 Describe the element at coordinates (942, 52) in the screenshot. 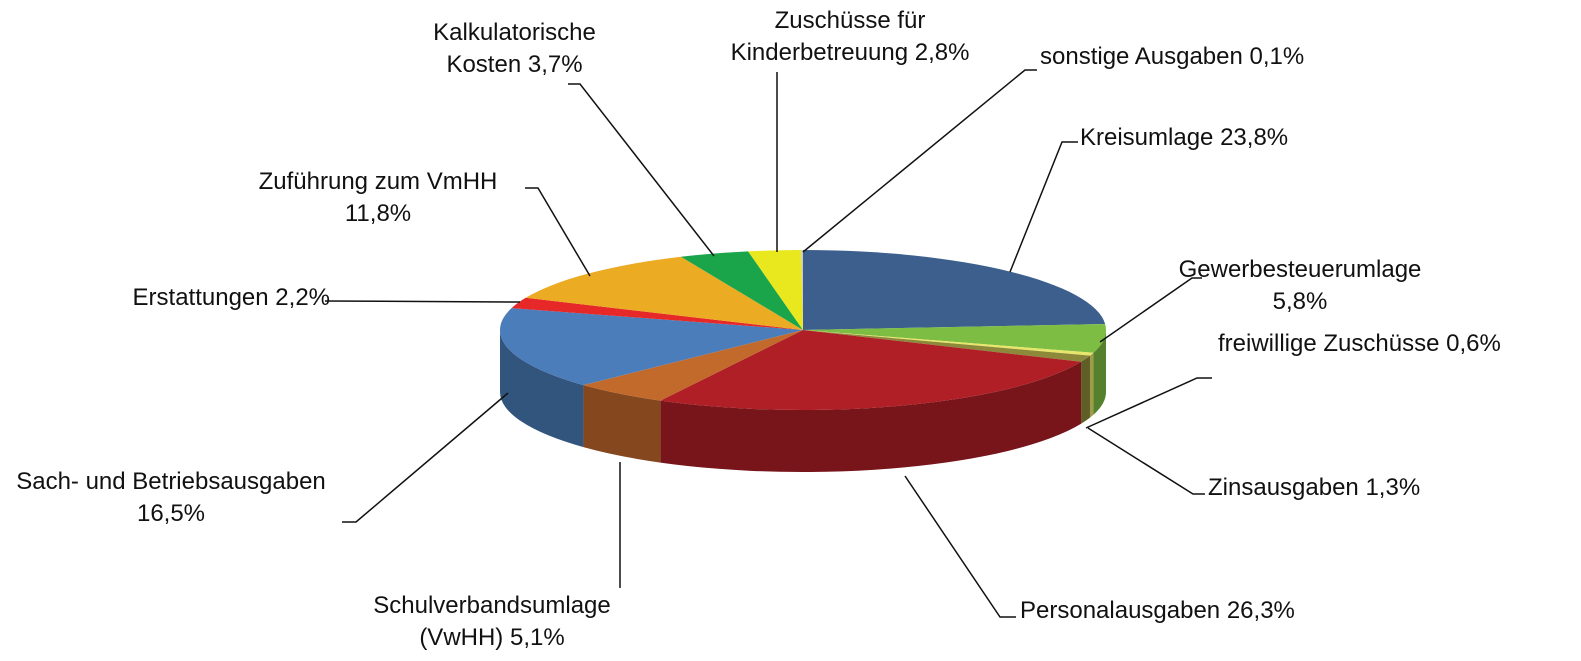

I see `value-label: 2,8%` at that location.